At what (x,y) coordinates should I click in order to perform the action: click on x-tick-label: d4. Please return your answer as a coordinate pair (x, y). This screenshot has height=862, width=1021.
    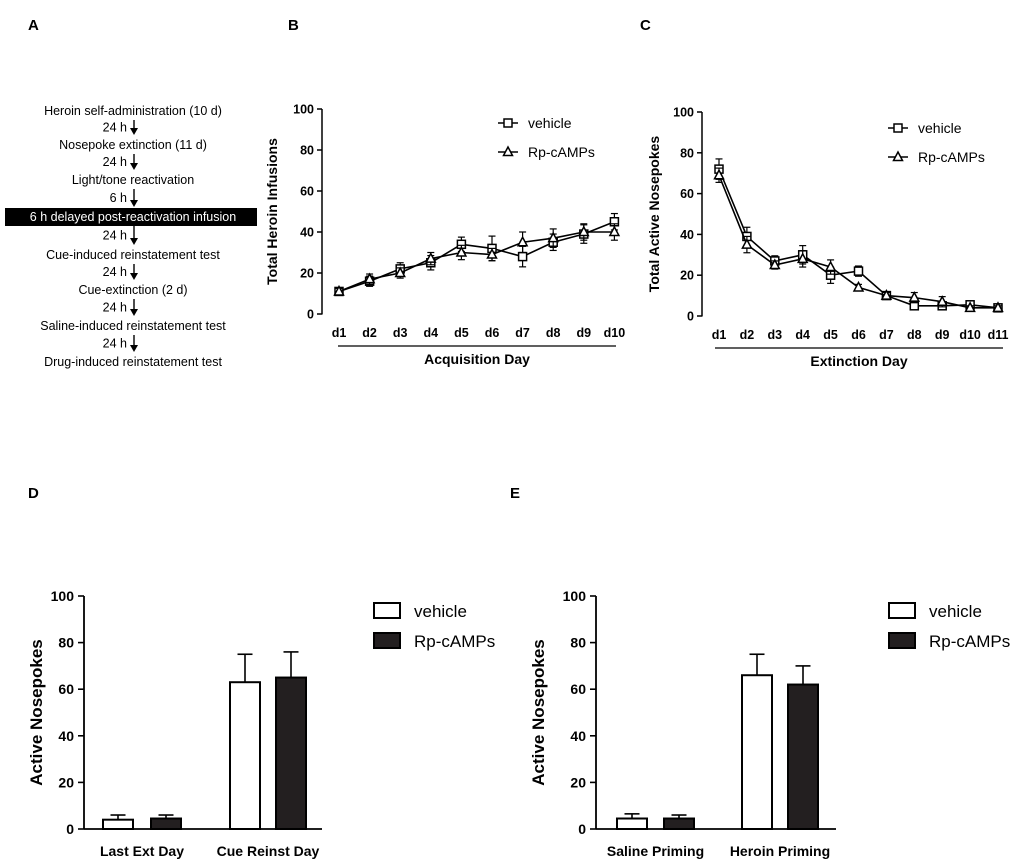
    Looking at the image, I should click on (802, 335).